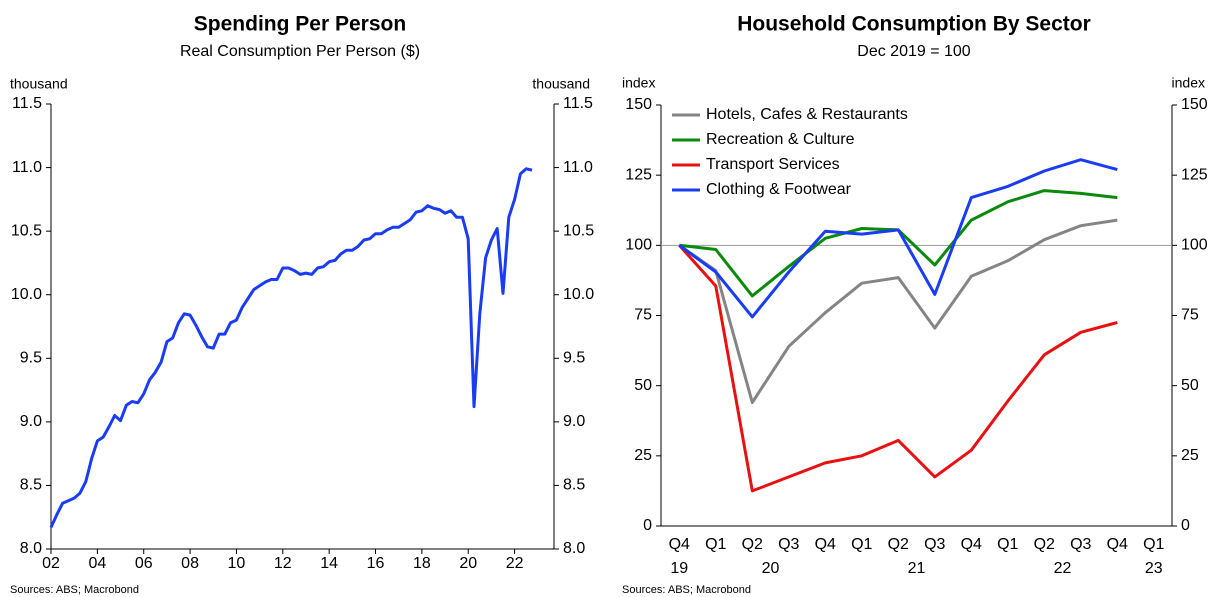 This screenshot has width=1209, height=597. What do you see at coordinates (561, 84) in the screenshot?
I see `y2-axis-label: thousand` at bounding box center [561, 84].